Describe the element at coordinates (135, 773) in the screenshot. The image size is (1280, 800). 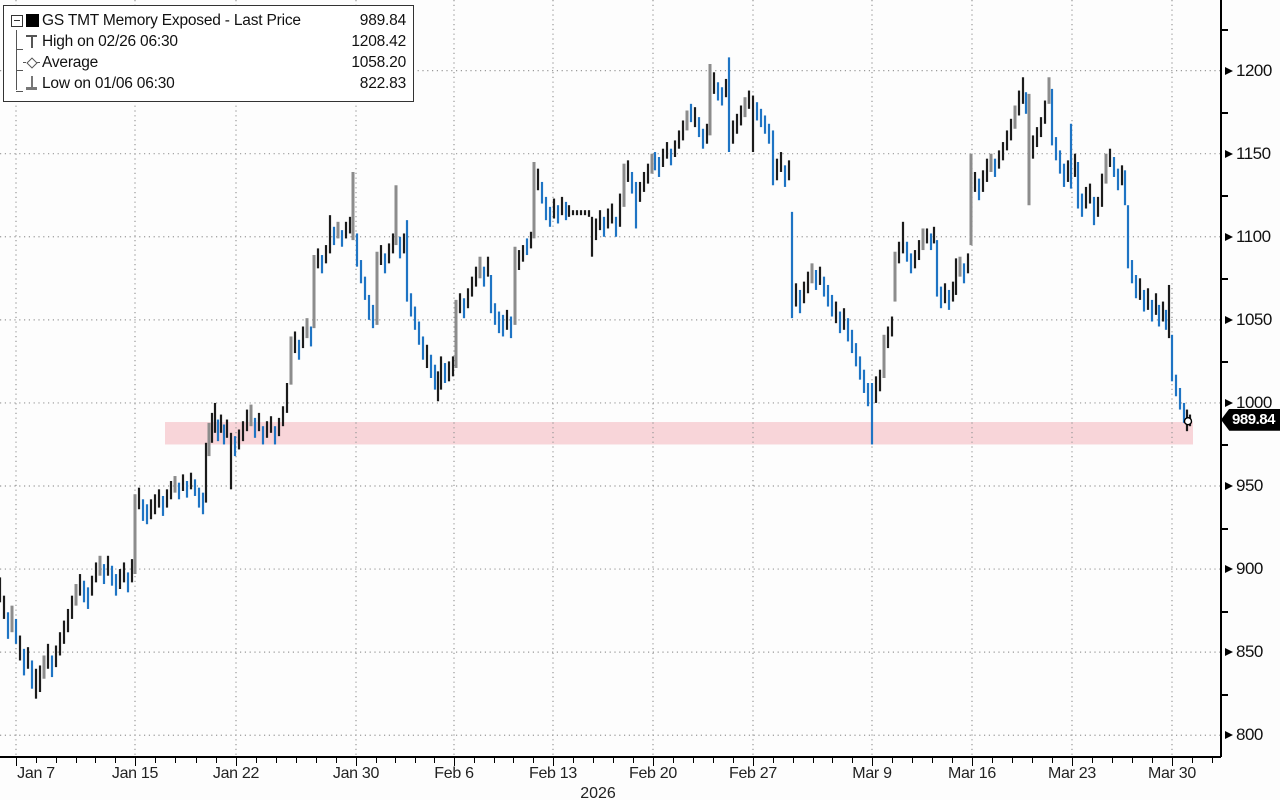
I see `x-axis-label: Jan 15` at that location.